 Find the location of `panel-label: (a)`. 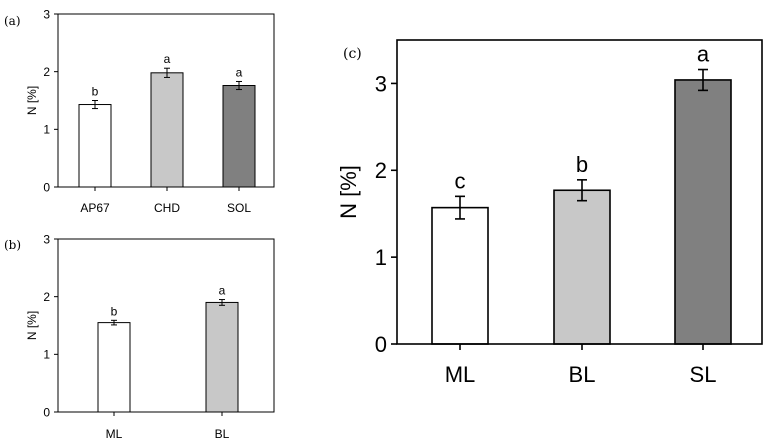

panel-label: (a) is located at coordinates (12, 21).